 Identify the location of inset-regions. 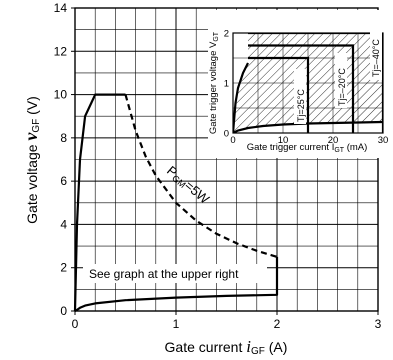
(308, 83).